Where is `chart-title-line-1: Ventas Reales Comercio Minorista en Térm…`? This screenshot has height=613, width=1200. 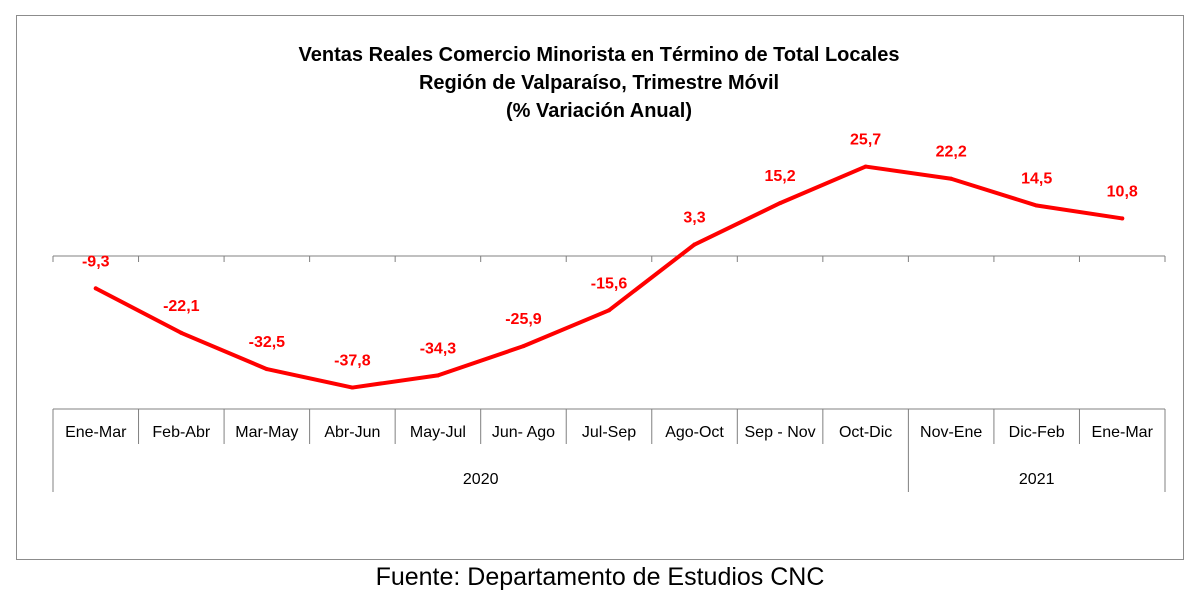
chart-title-line-1: Ventas Reales Comercio Minorista en Térm… is located at coordinates (599, 55).